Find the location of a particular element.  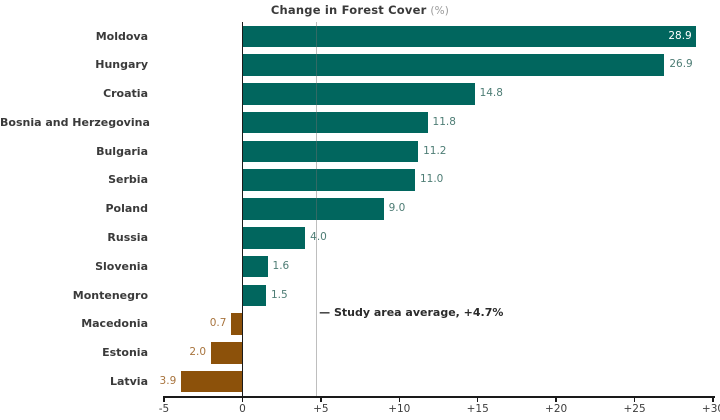

average-line is located at coordinates (316, 209).